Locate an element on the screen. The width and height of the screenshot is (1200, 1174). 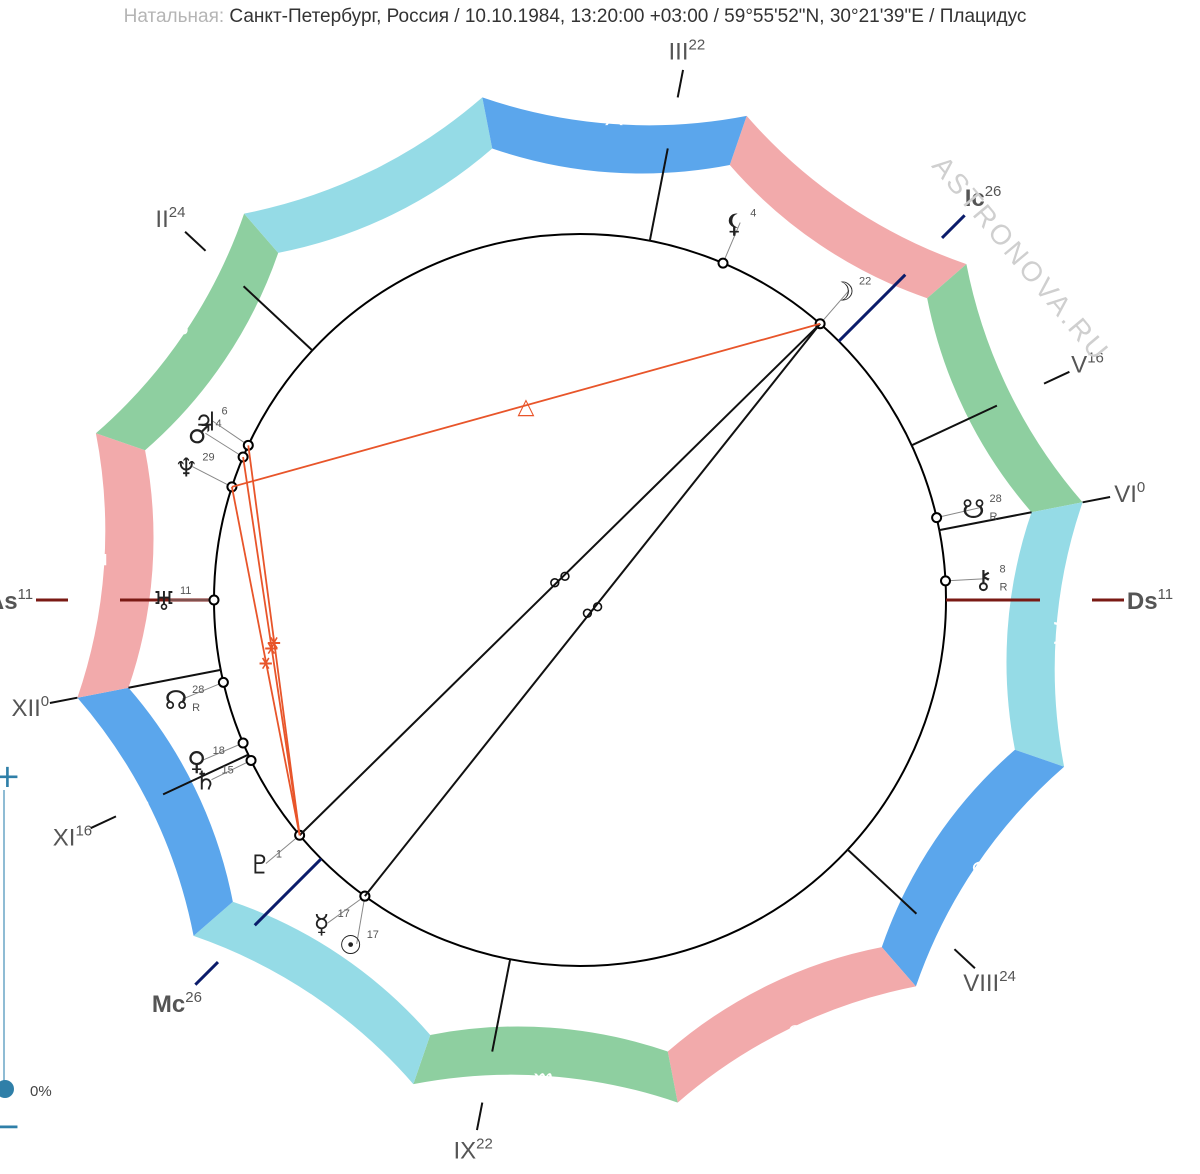
house-label-IX: IX22 is located at coordinates (472, 1150).